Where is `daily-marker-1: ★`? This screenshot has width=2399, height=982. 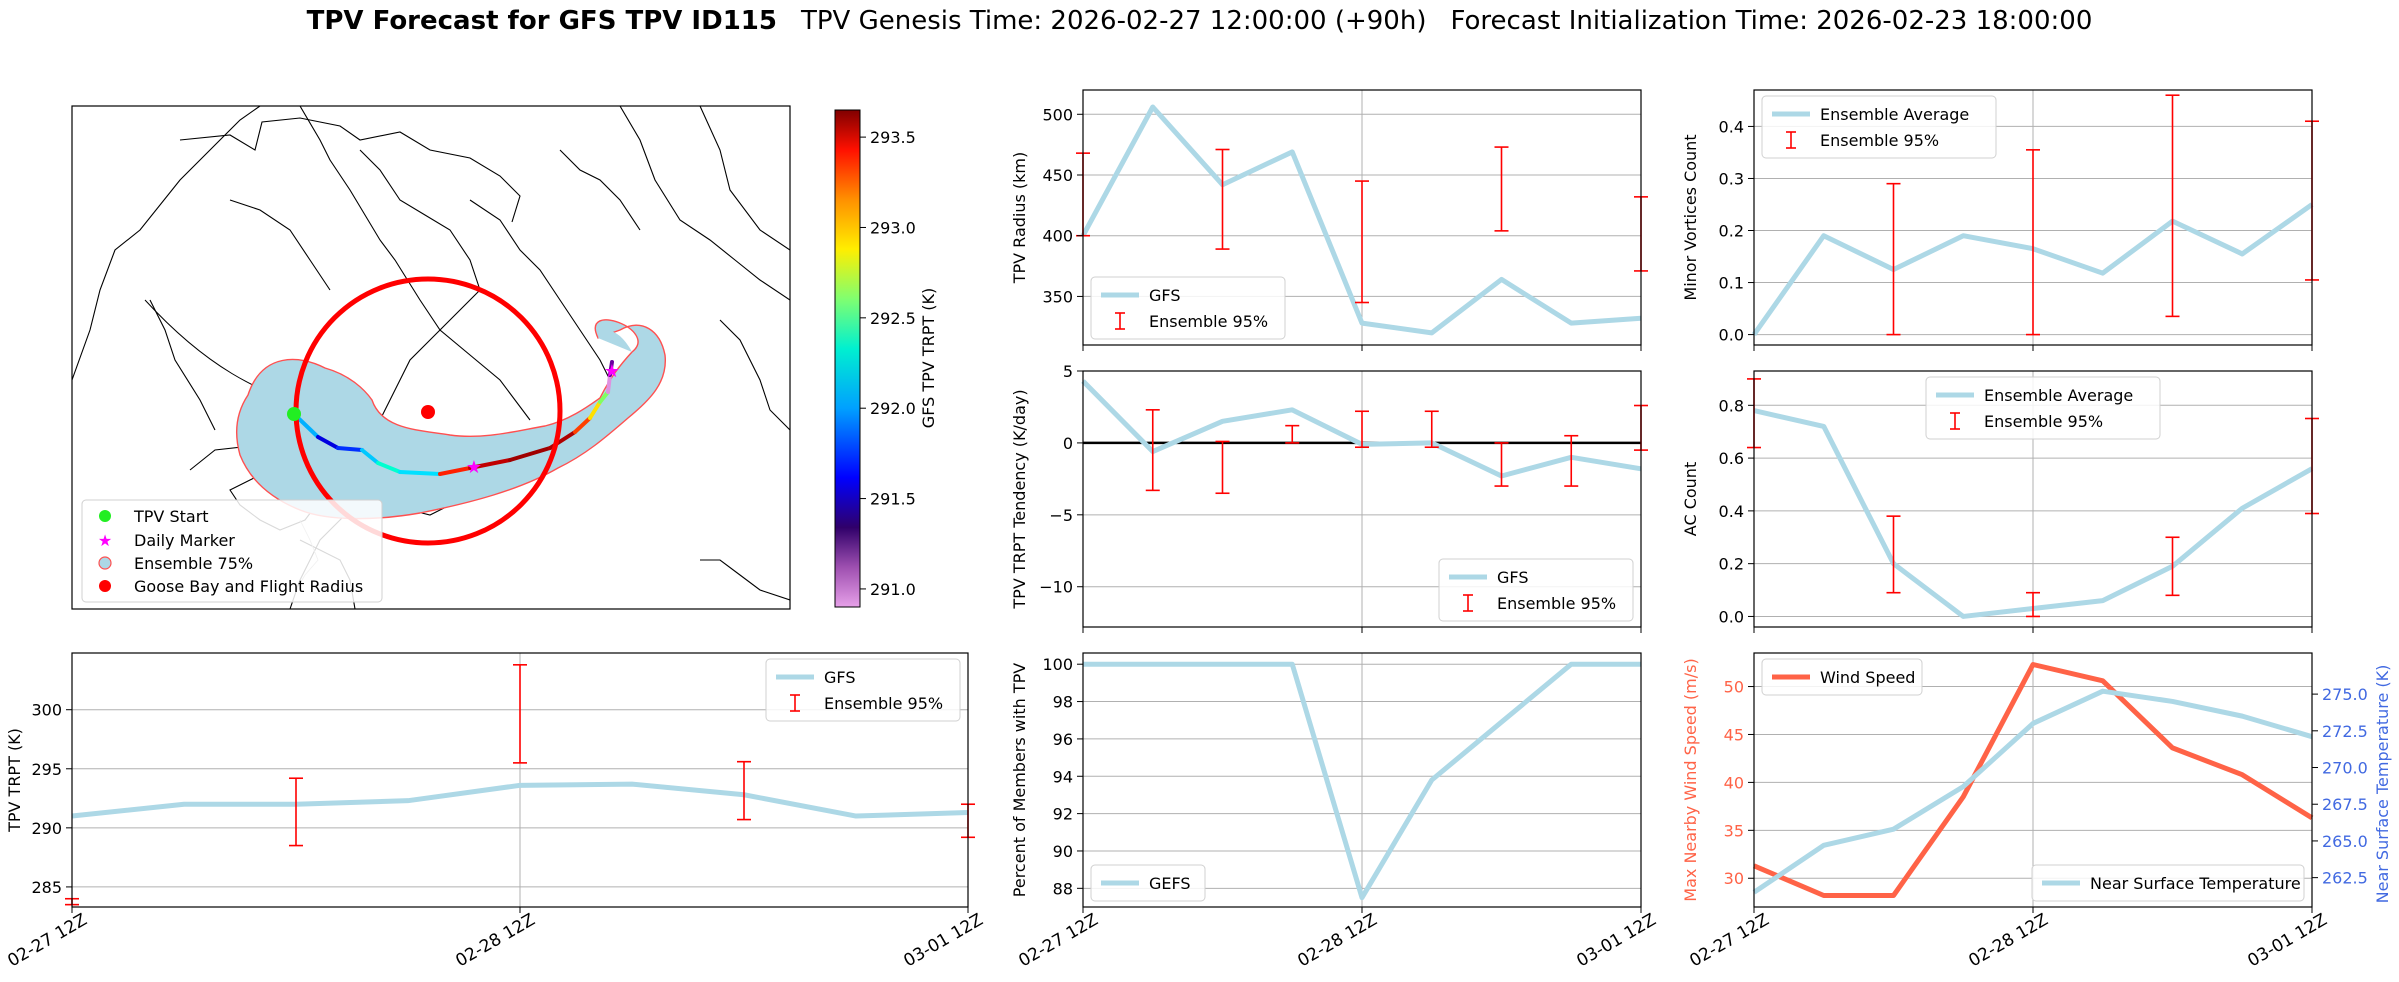
daily-marker-1: ★ is located at coordinates (612, 371).